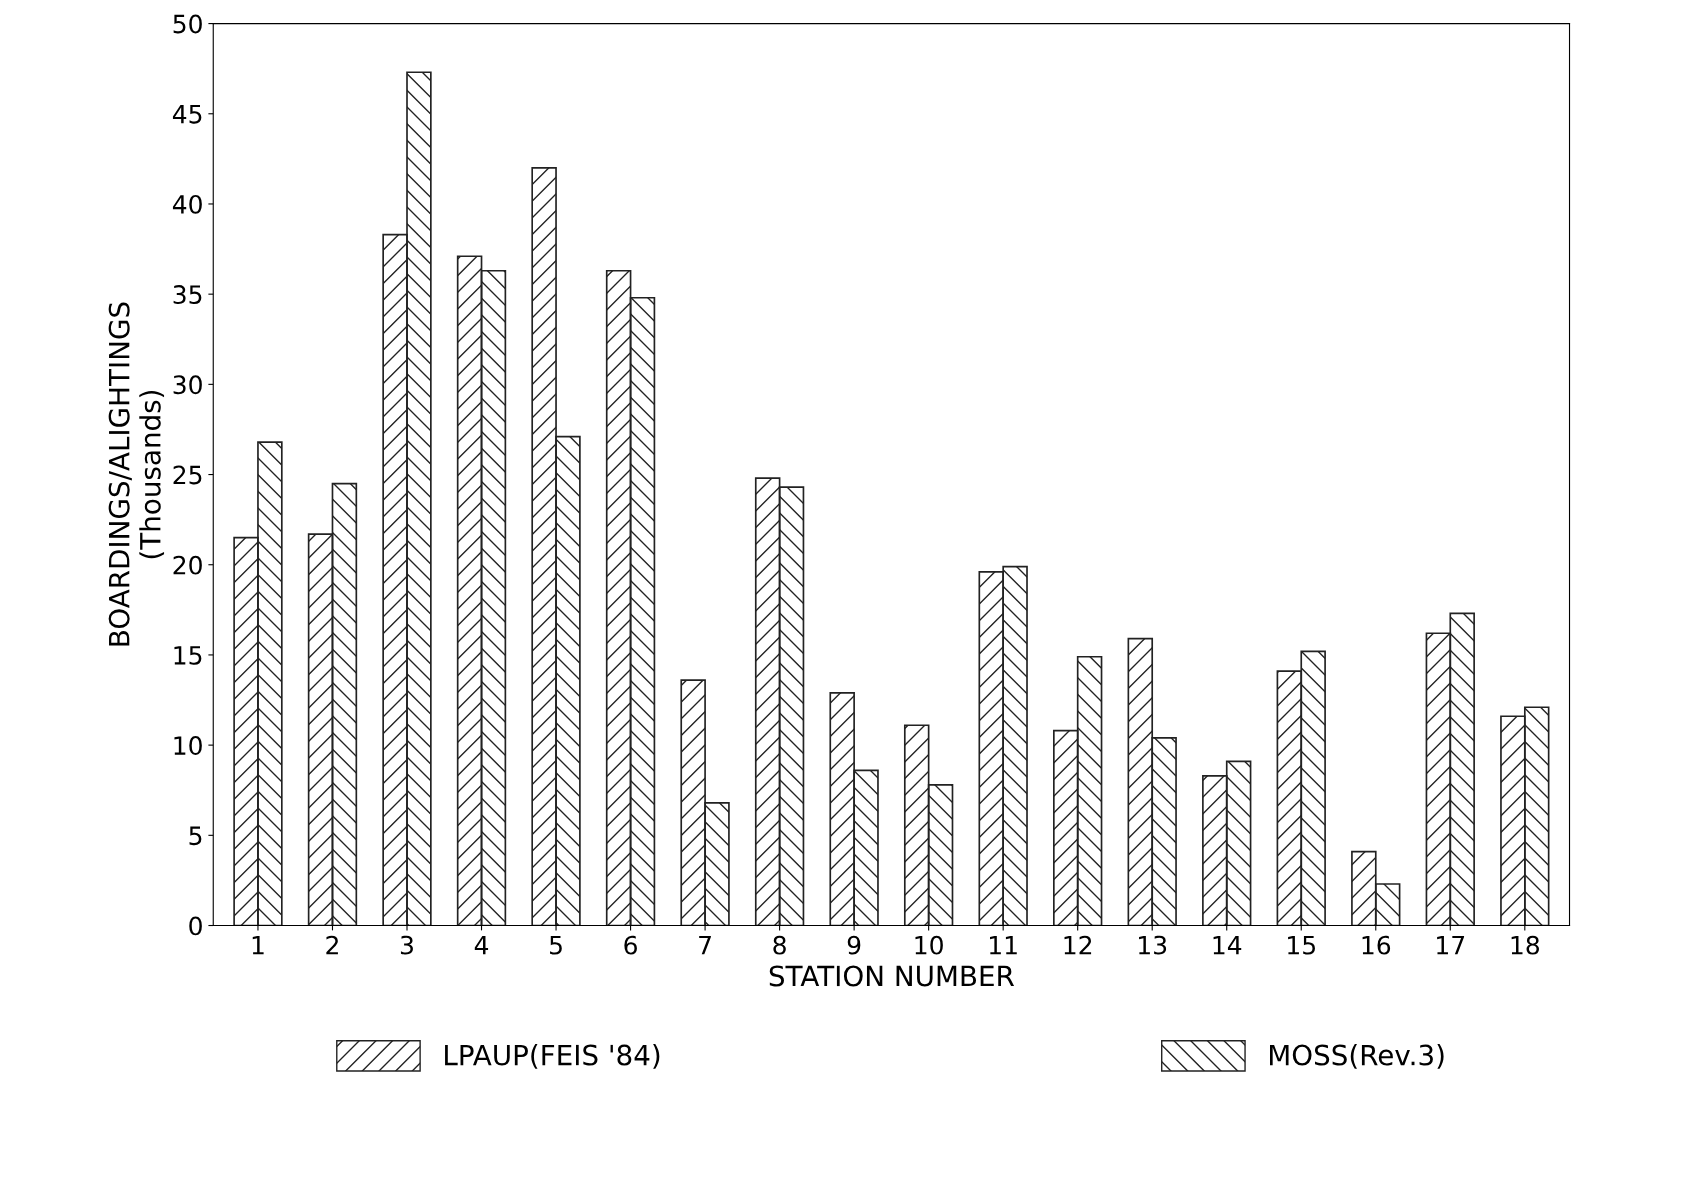 The height and width of the screenshot is (1179, 1706). What do you see at coordinates (892, 976) in the screenshot?
I see `x-axis-title: STATION NUMBER` at bounding box center [892, 976].